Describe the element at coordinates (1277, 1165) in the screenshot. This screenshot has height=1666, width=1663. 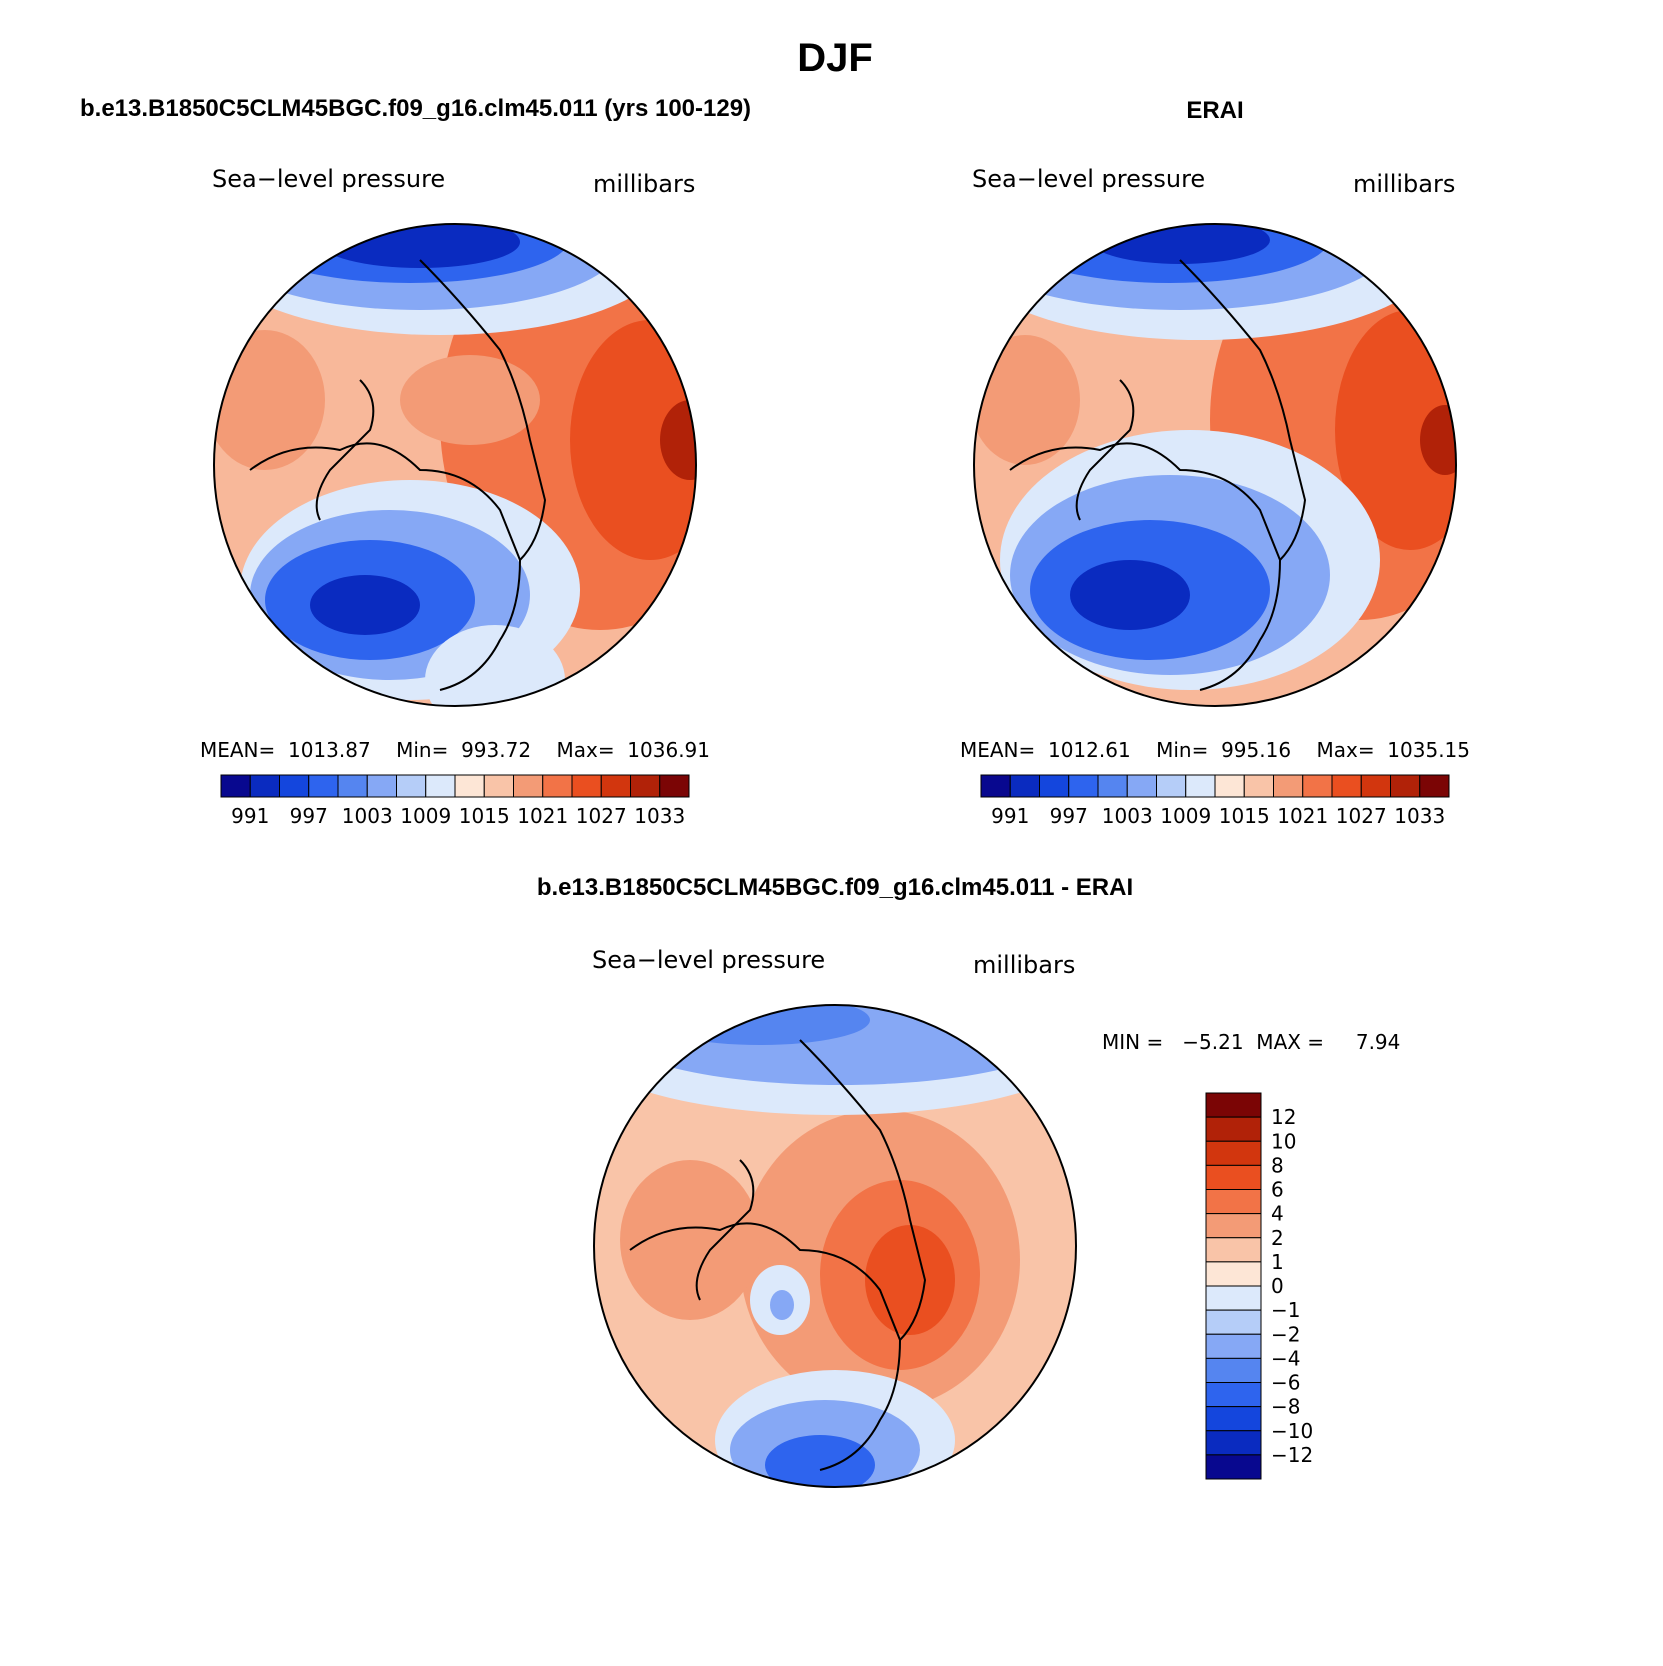
I see `colorbar-tick-label: 8` at that location.